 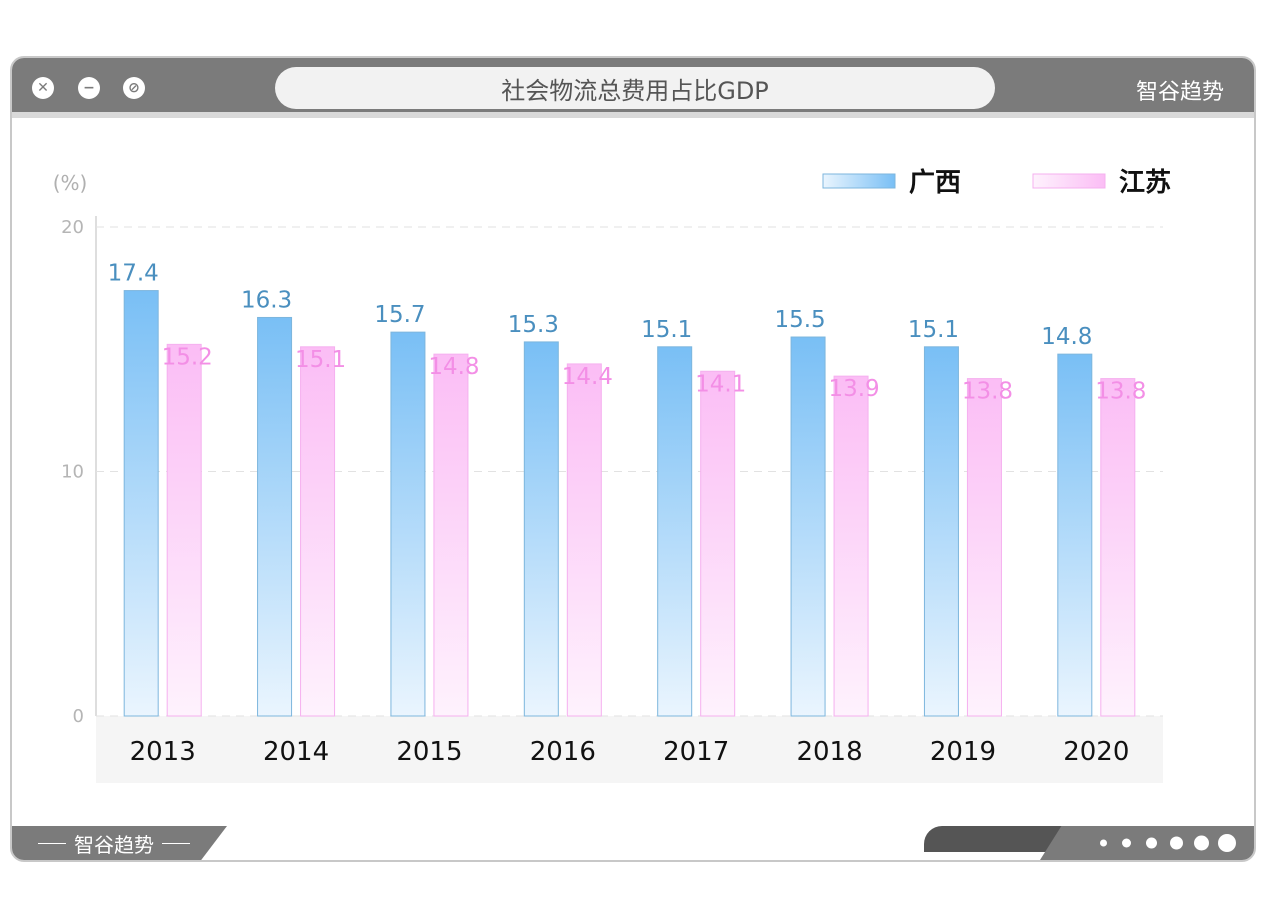 I want to click on footer-dots, so click(x=1147, y=843).